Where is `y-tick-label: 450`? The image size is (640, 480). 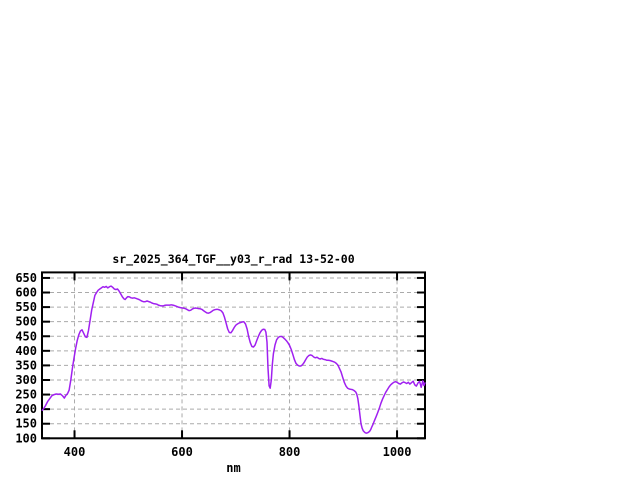 y-tick-label: 450 is located at coordinates (26, 336).